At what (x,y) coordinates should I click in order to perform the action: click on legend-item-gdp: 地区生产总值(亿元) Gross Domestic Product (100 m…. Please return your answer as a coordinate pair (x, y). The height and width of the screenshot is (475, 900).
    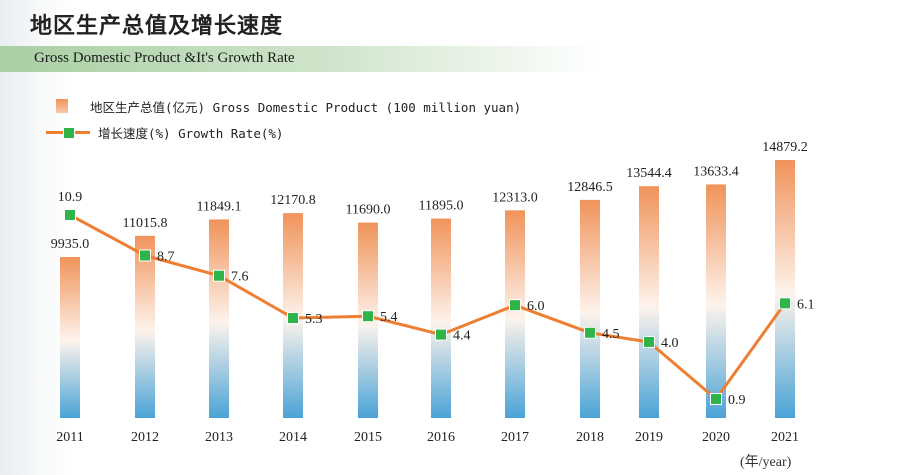
    Looking at the image, I should click on (283, 106).